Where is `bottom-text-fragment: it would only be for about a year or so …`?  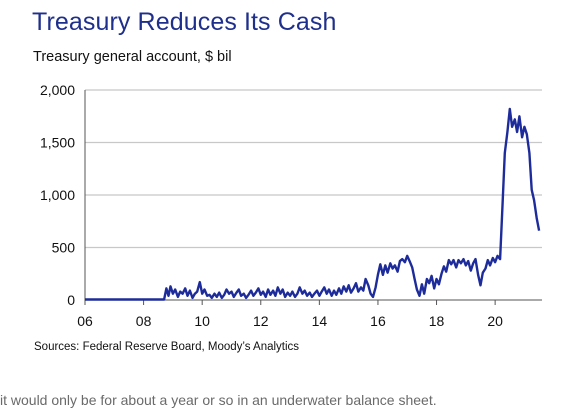 bottom-text-fragment: it would only be for about a year or so … is located at coordinates (218, 400).